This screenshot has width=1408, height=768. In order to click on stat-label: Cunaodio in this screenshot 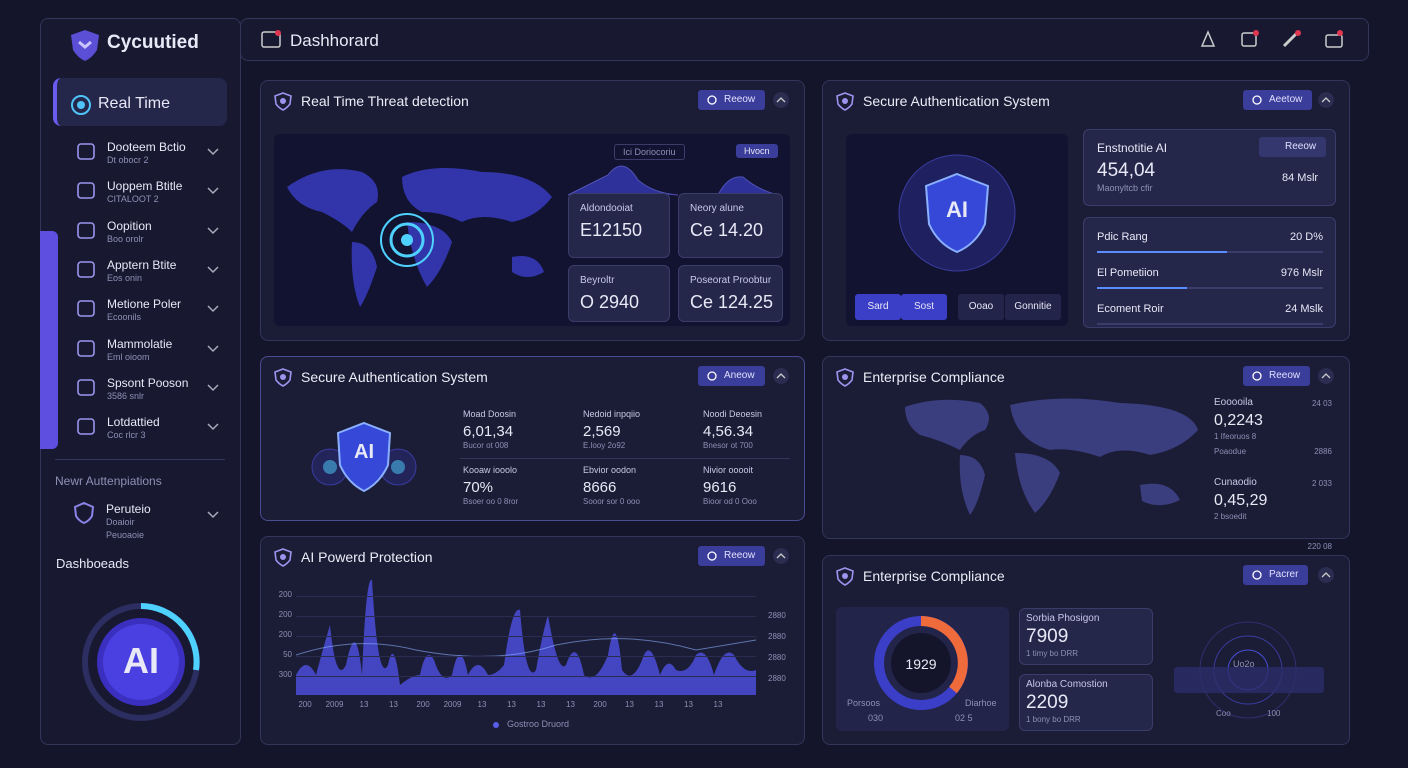, I will do `click(1235, 482)`.